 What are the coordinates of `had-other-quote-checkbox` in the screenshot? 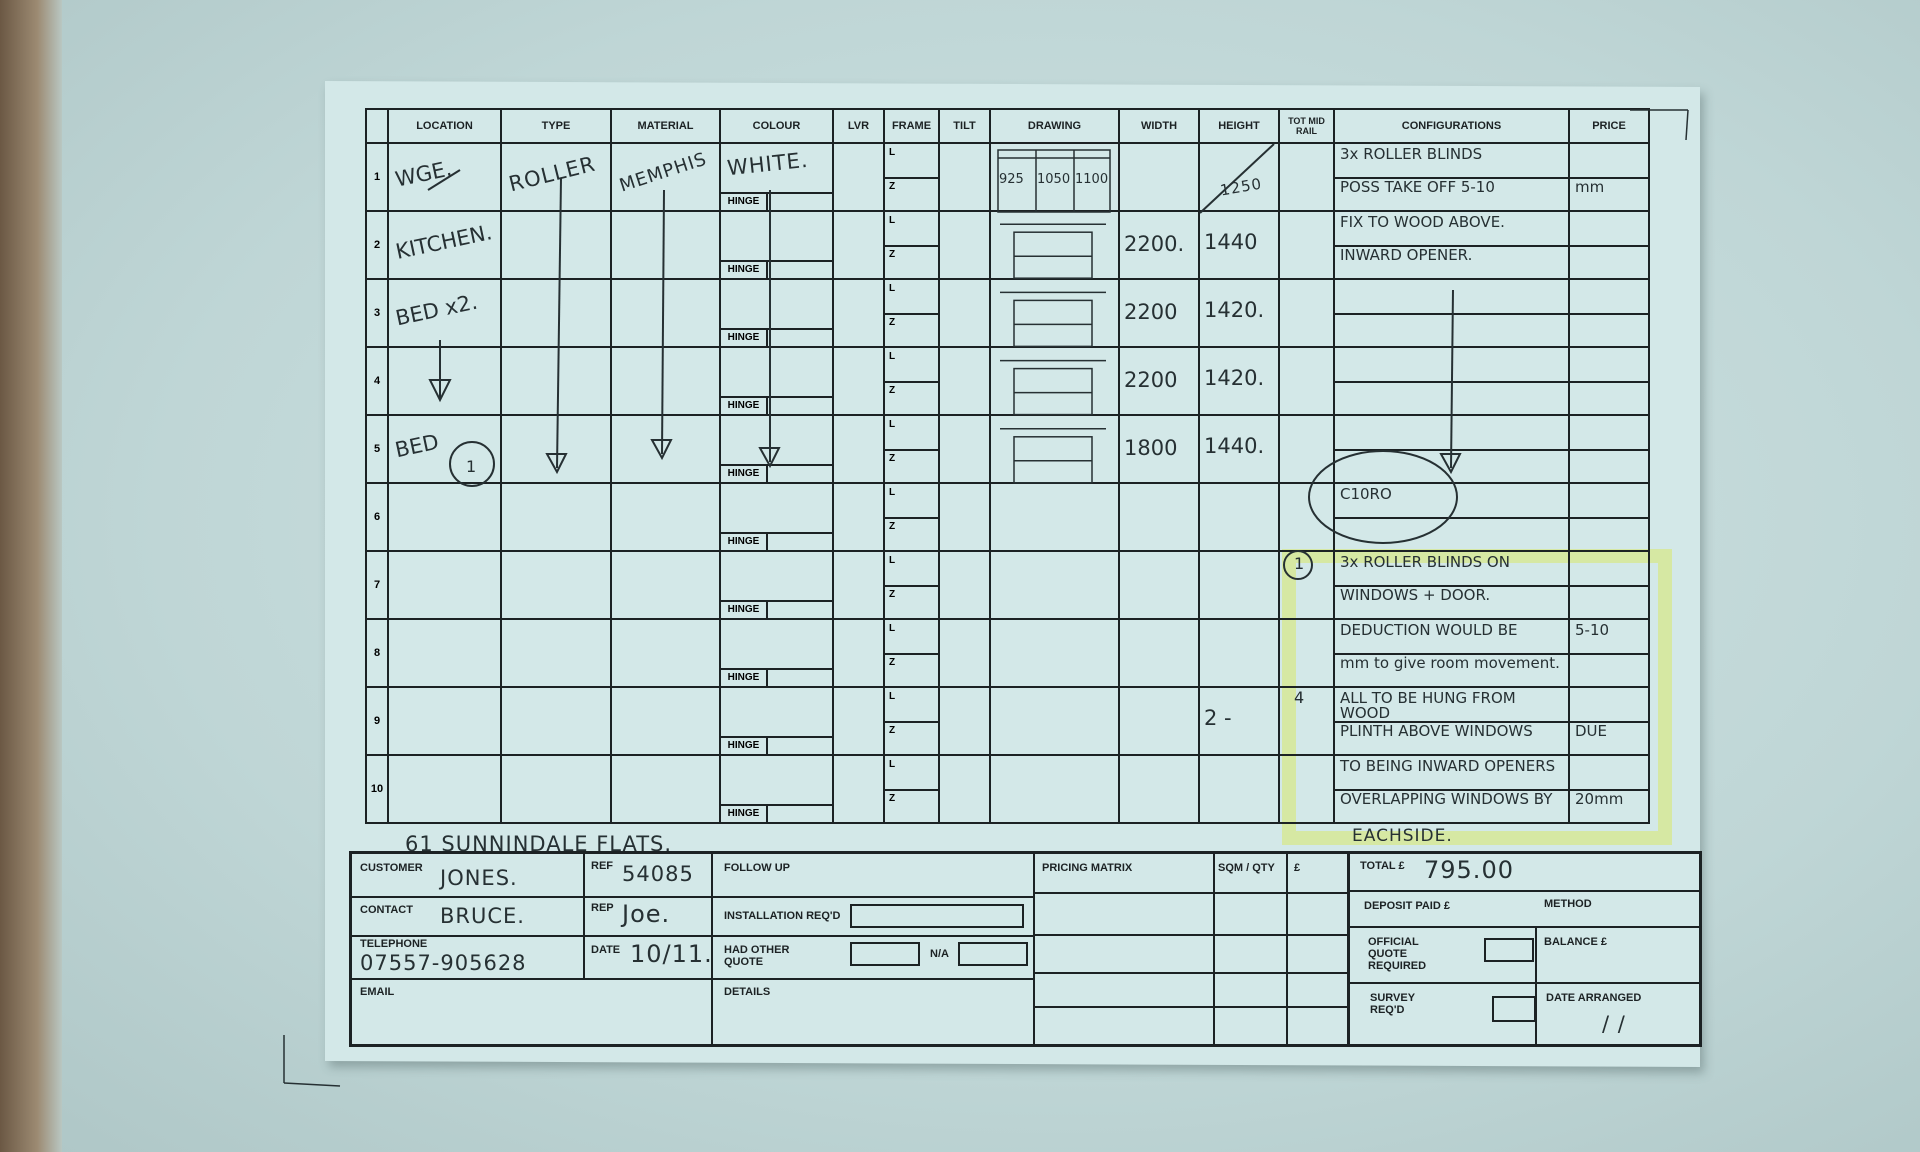 It's located at (885, 954).